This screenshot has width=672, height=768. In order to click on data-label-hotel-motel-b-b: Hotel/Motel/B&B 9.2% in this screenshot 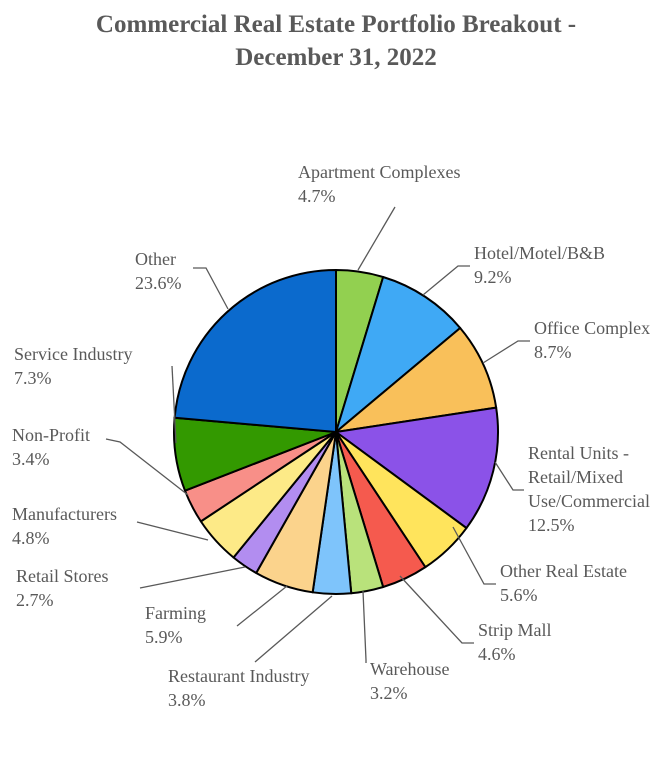, I will do `click(539, 265)`.